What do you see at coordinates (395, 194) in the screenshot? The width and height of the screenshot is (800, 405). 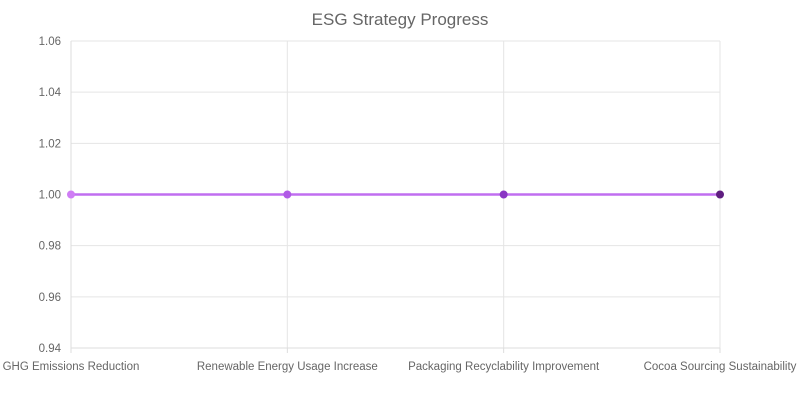 I see `series` at bounding box center [395, 194].